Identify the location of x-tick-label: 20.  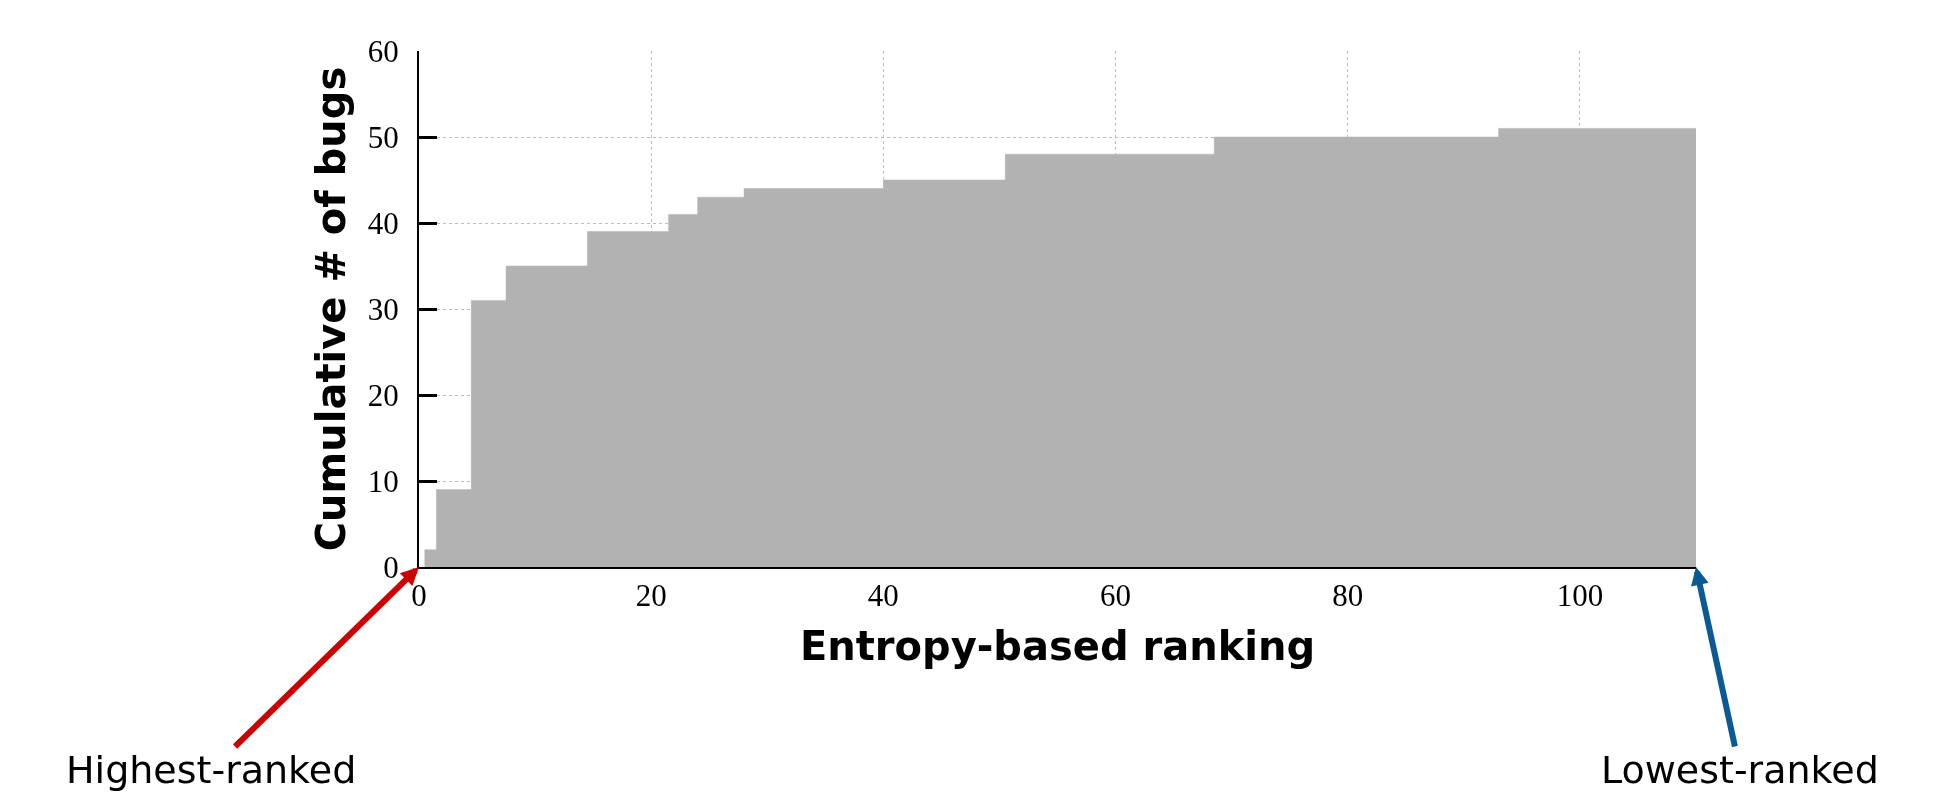
(651, 596).